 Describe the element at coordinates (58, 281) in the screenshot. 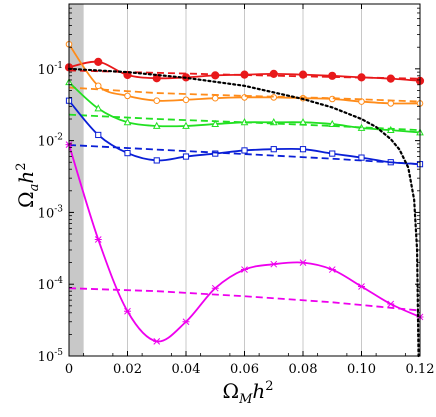

I see `y-tick-exponent: -4` at that location.